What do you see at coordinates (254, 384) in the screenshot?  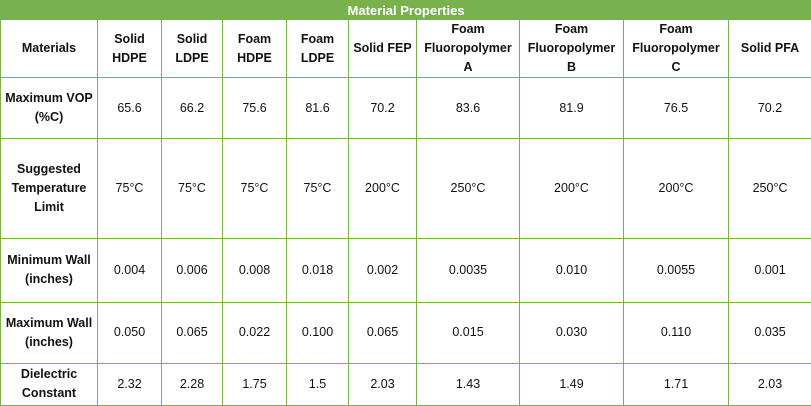 I see `table-cell: 1.75` at bounding box center [254, 384].